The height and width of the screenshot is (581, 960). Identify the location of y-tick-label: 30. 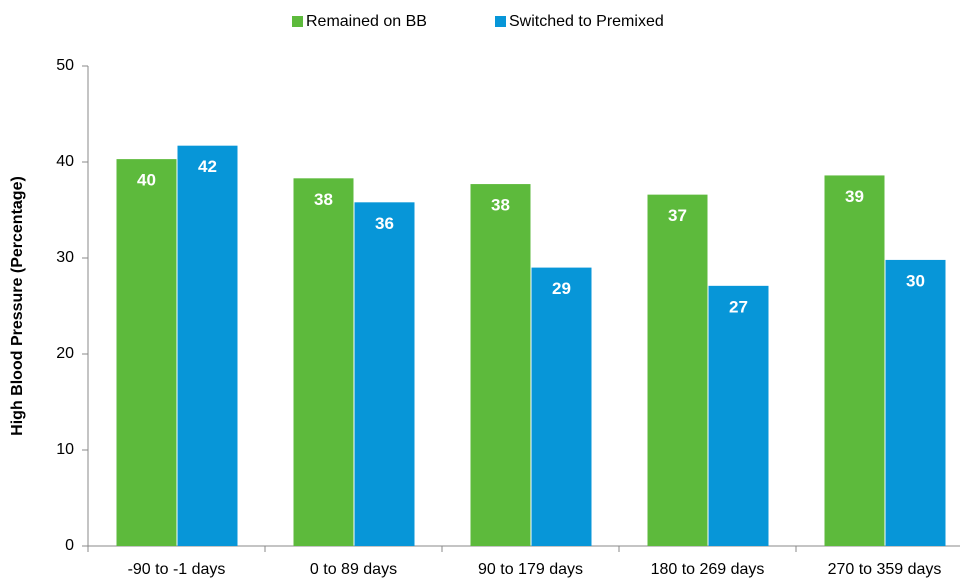
(65, 257).